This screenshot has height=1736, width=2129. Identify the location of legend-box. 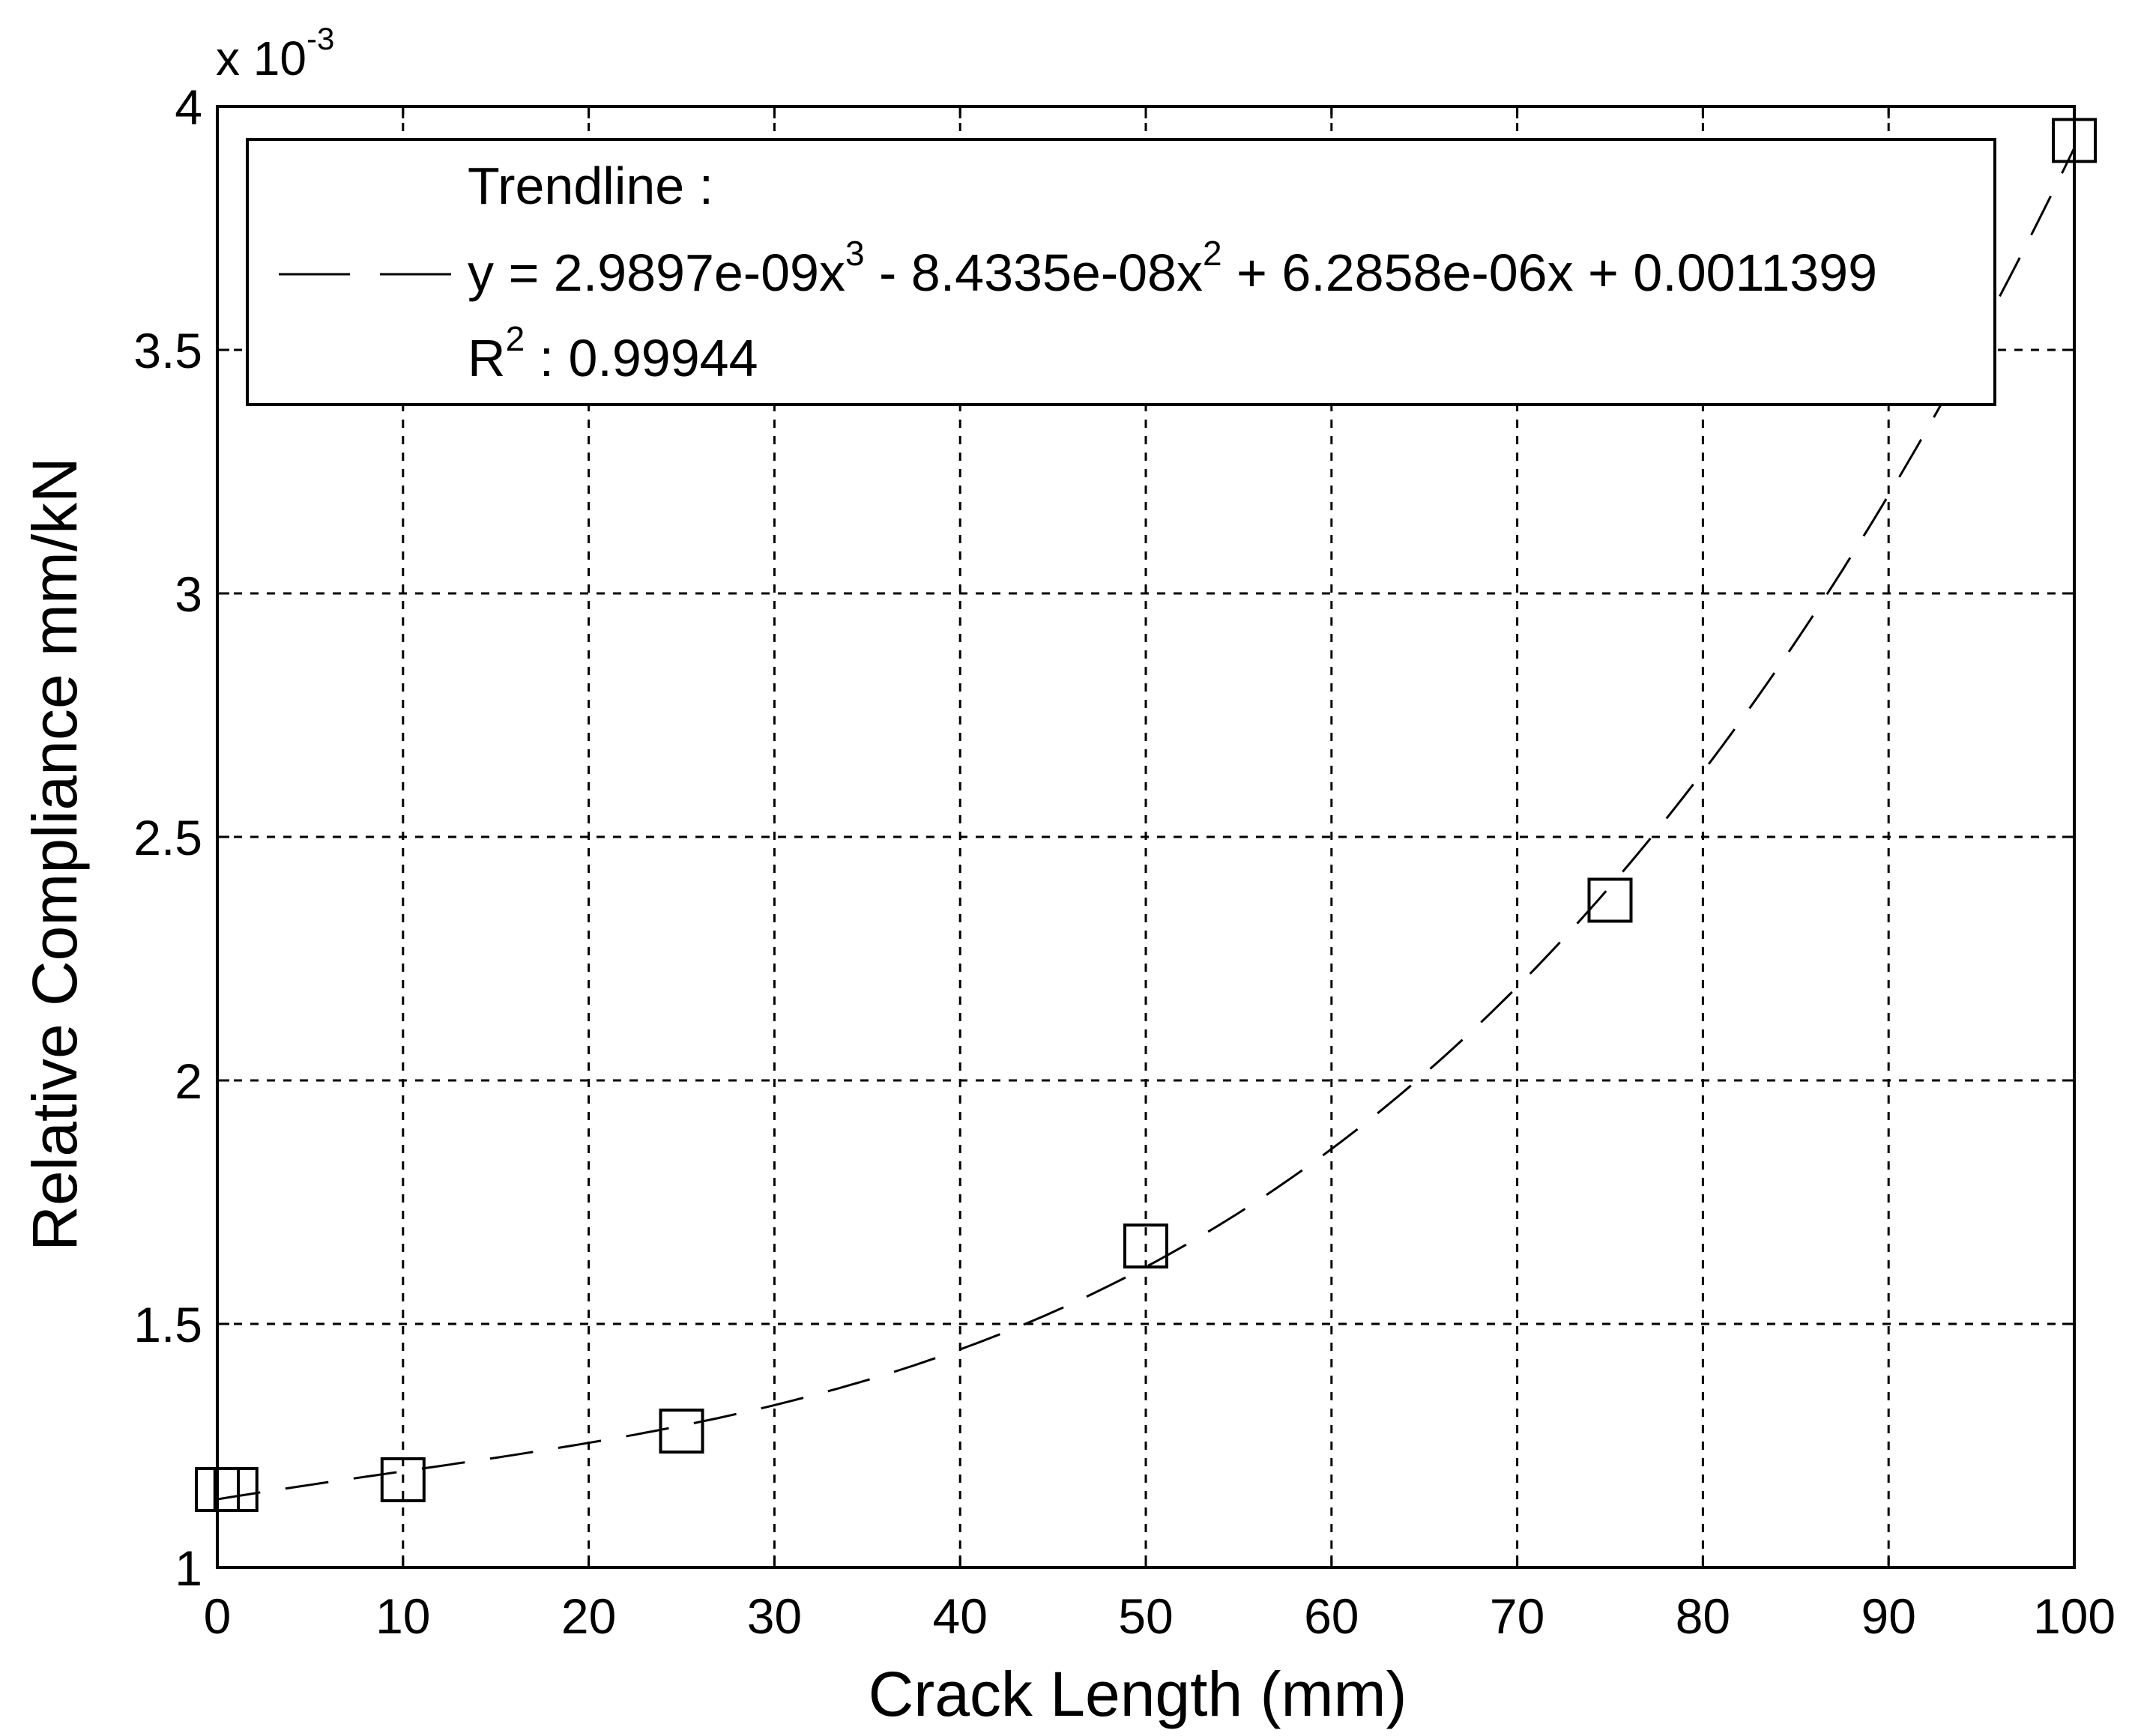
(1121, 272).